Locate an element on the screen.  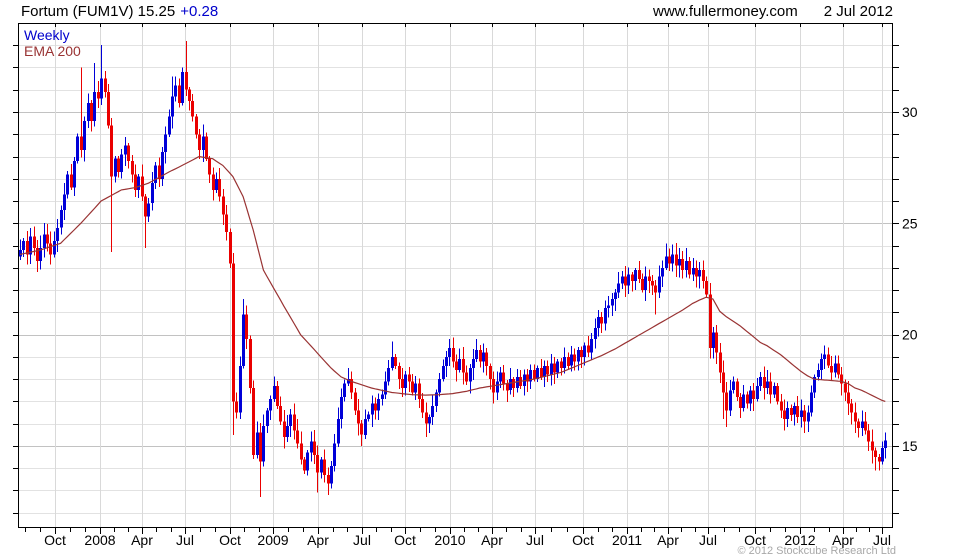
copyright-notice: © 2012 Stockcube Research Ltd is located at coordinates (816, 551).